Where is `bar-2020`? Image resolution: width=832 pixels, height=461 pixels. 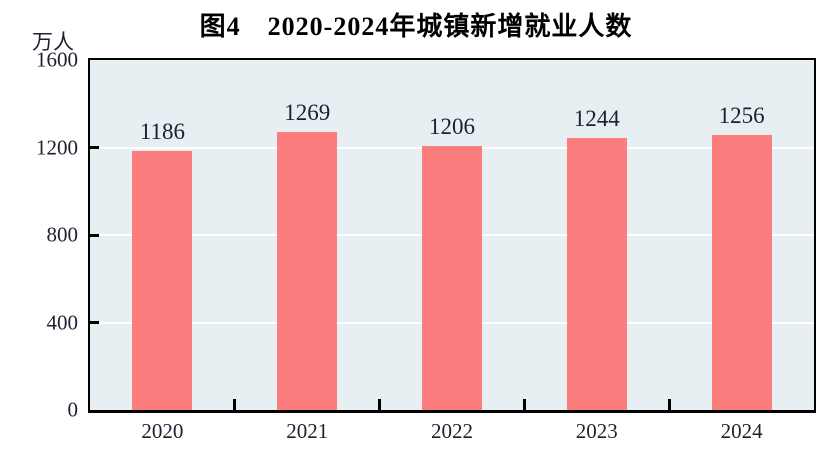
bar-2020 is located at coordinates (162, 280).